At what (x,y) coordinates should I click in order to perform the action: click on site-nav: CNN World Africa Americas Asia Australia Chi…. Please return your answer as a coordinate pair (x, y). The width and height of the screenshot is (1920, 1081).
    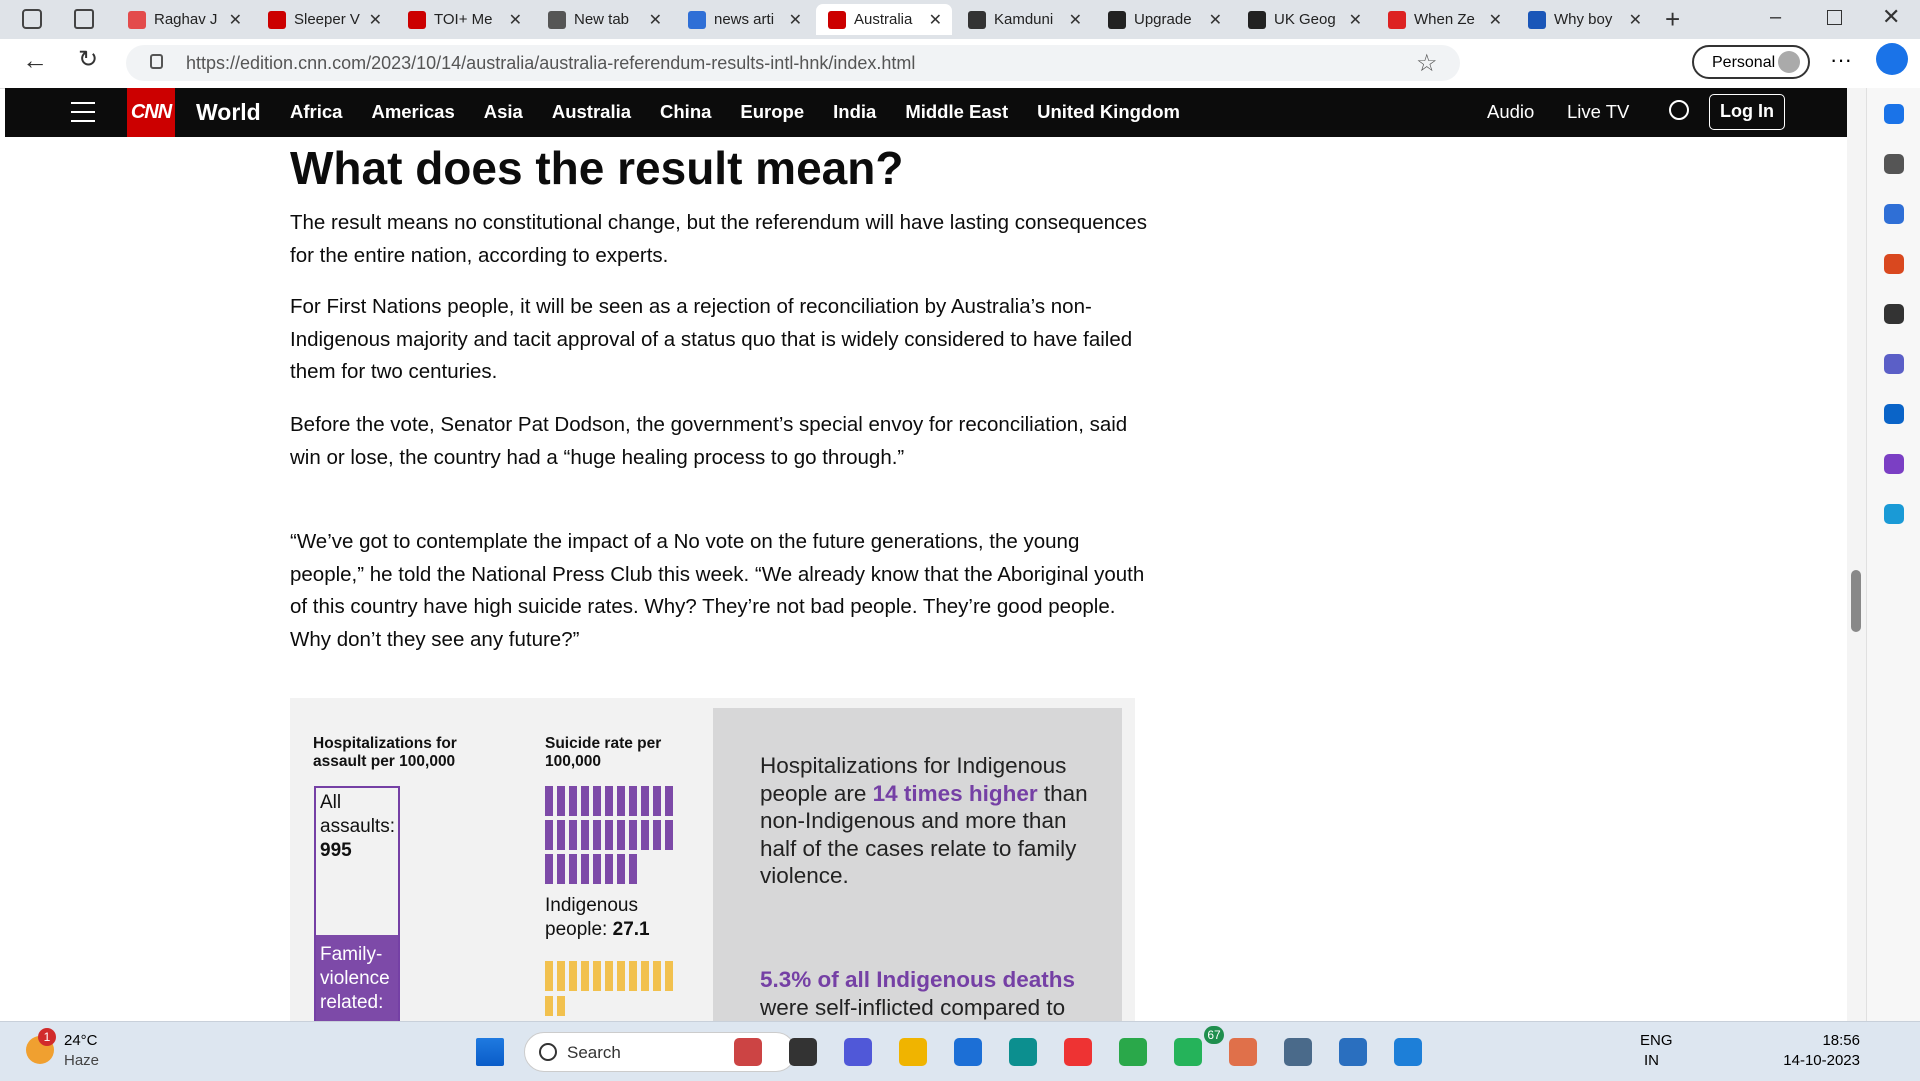
    Looking at the image, I should click on (926, 112).